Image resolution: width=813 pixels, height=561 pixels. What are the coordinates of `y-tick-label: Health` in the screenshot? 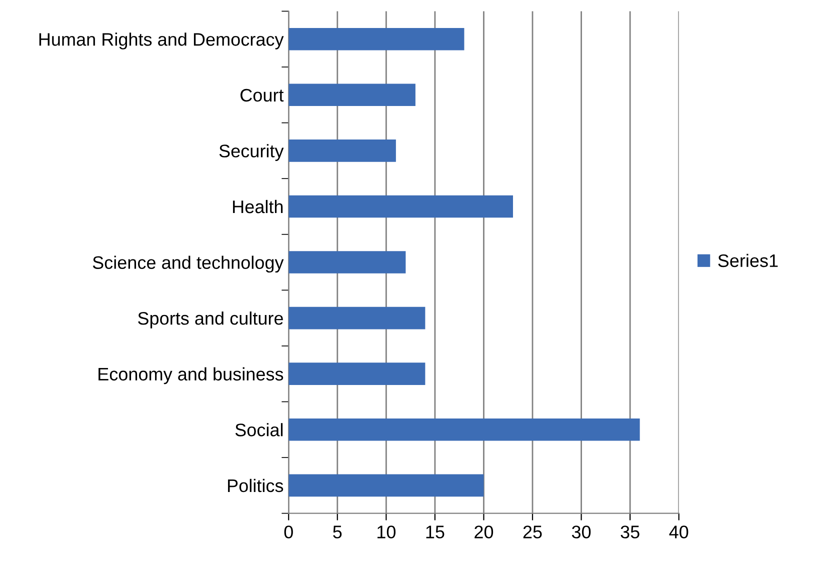 It's located at (258, 207).